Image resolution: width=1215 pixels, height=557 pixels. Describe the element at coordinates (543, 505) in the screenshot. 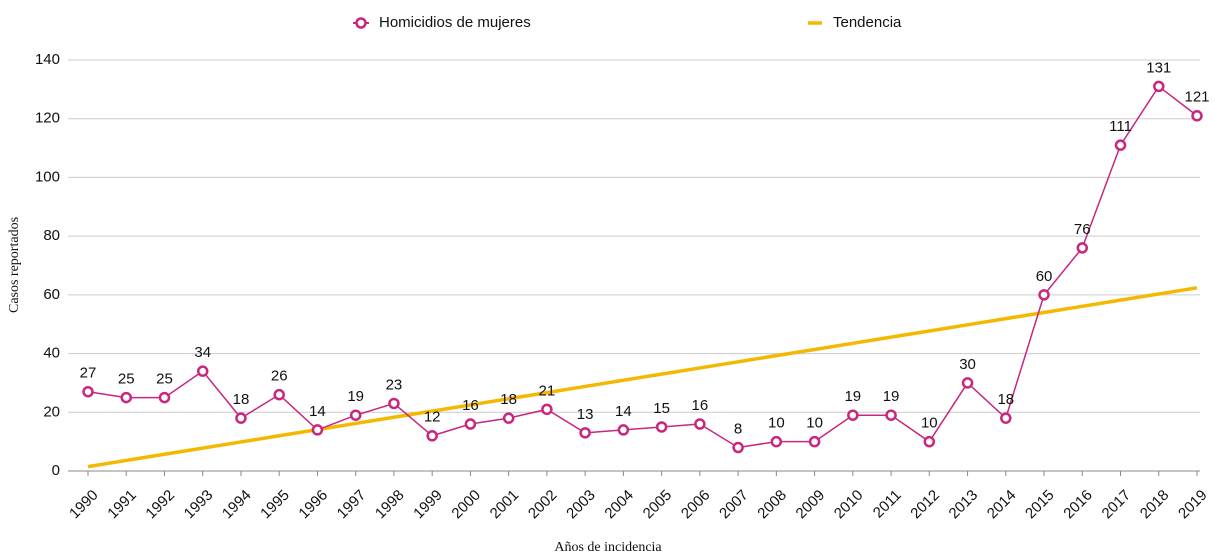

I see `x-tick-label: 2002` at that location.